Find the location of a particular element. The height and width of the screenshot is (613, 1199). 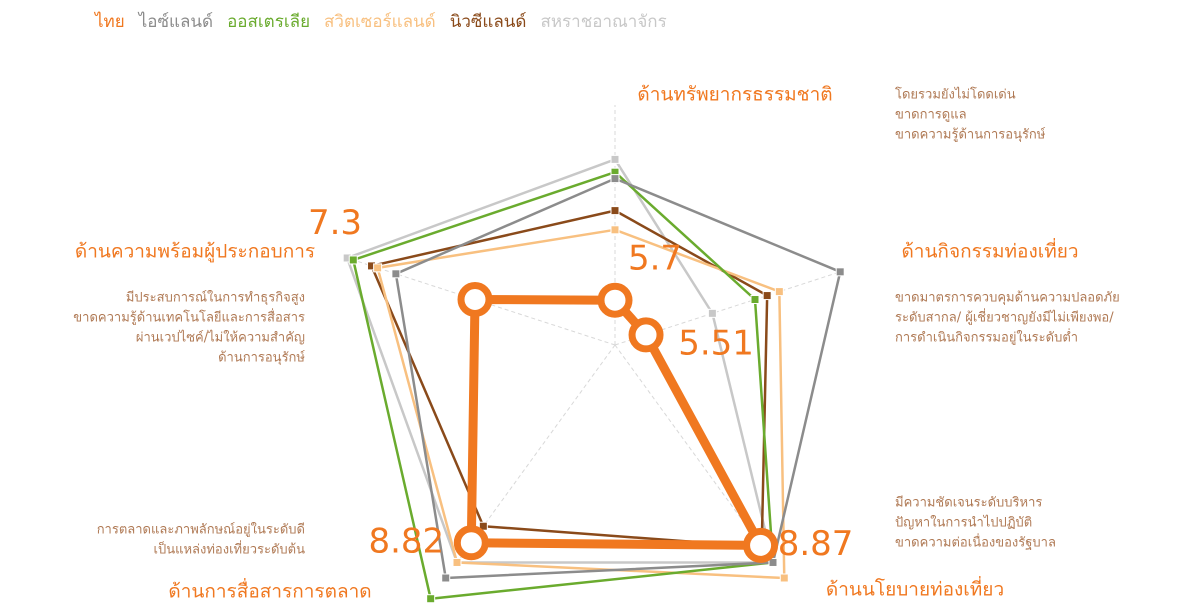

legend-label: สหราชอาณาจักร is located at coordinates (603, 22).